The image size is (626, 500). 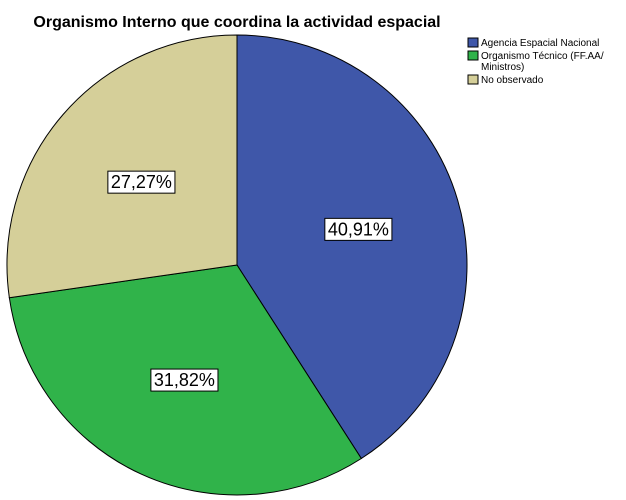 I want to click on legend-label: No observado, so click(x=512, y=80).